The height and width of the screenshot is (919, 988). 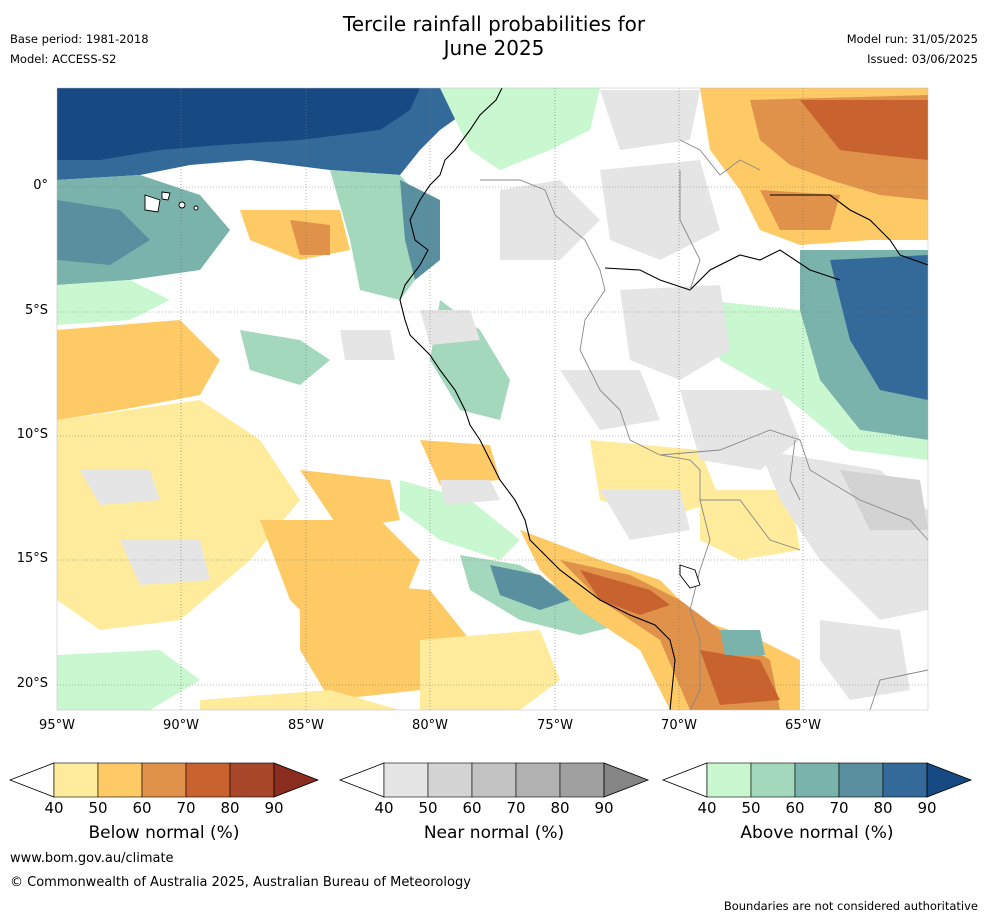 I want to click on lat-label-0: 0°, so click(x=40, y=185).